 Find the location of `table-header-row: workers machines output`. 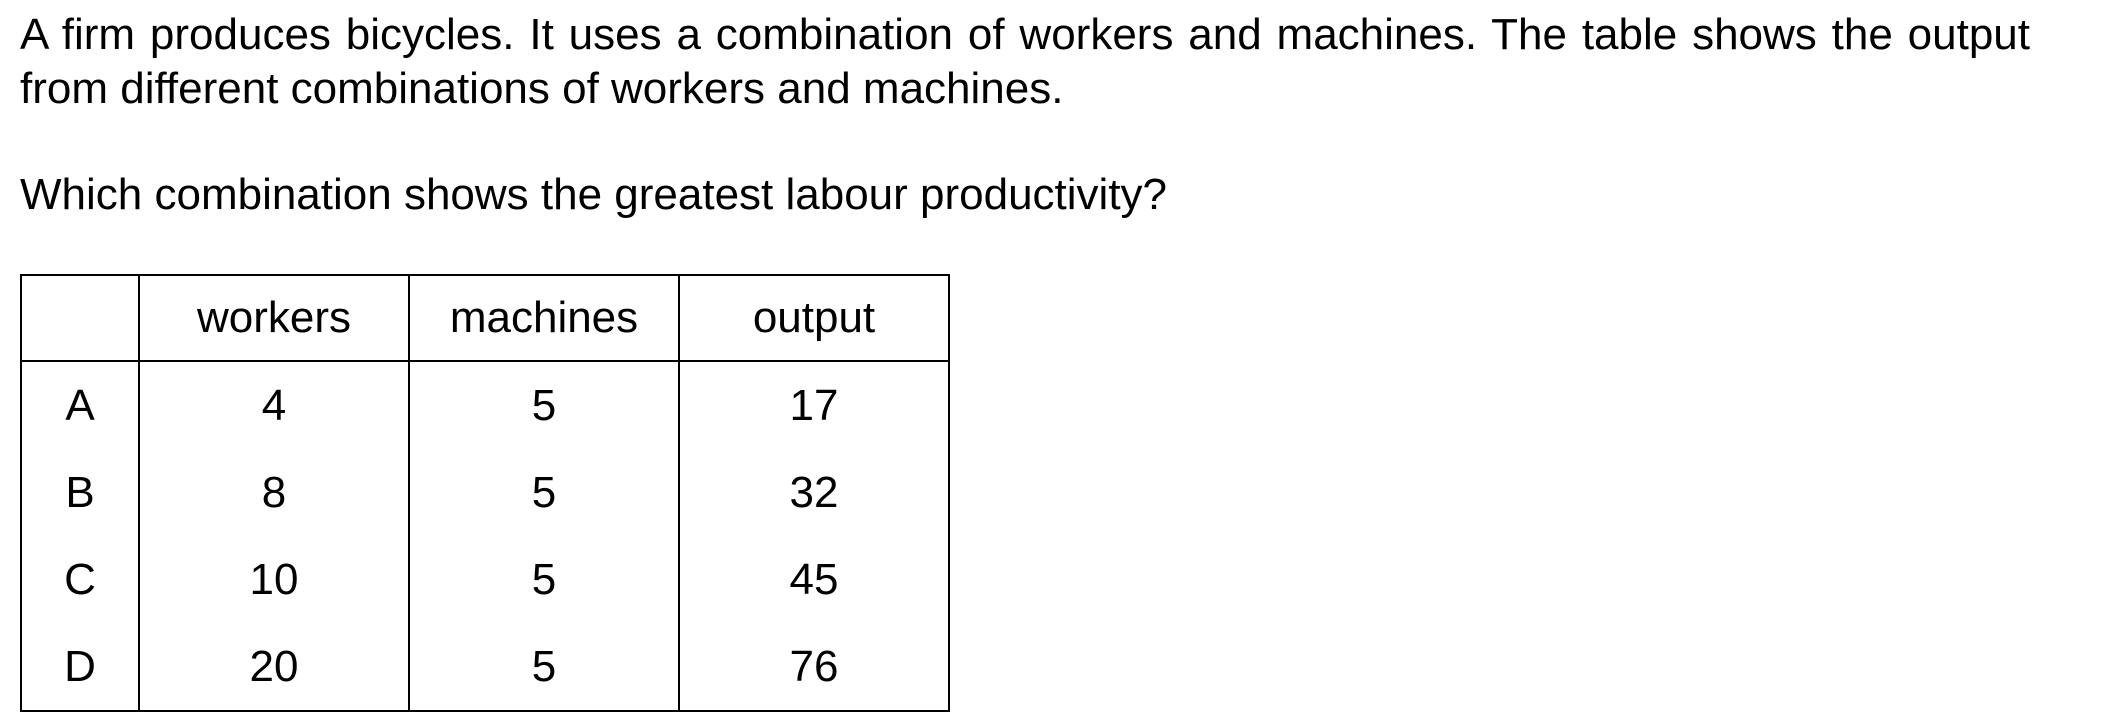

table-header-row: workers machines output is located at coordinates (485, 318).